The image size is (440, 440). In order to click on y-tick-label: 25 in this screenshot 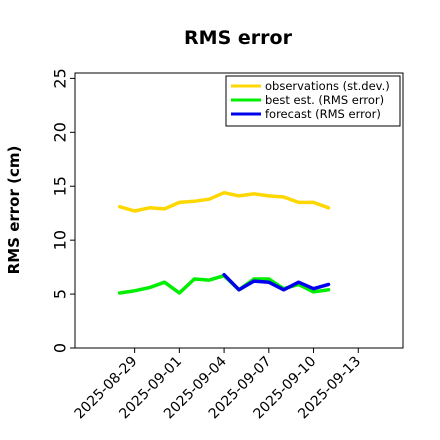, I will do `click(60, 78)`.